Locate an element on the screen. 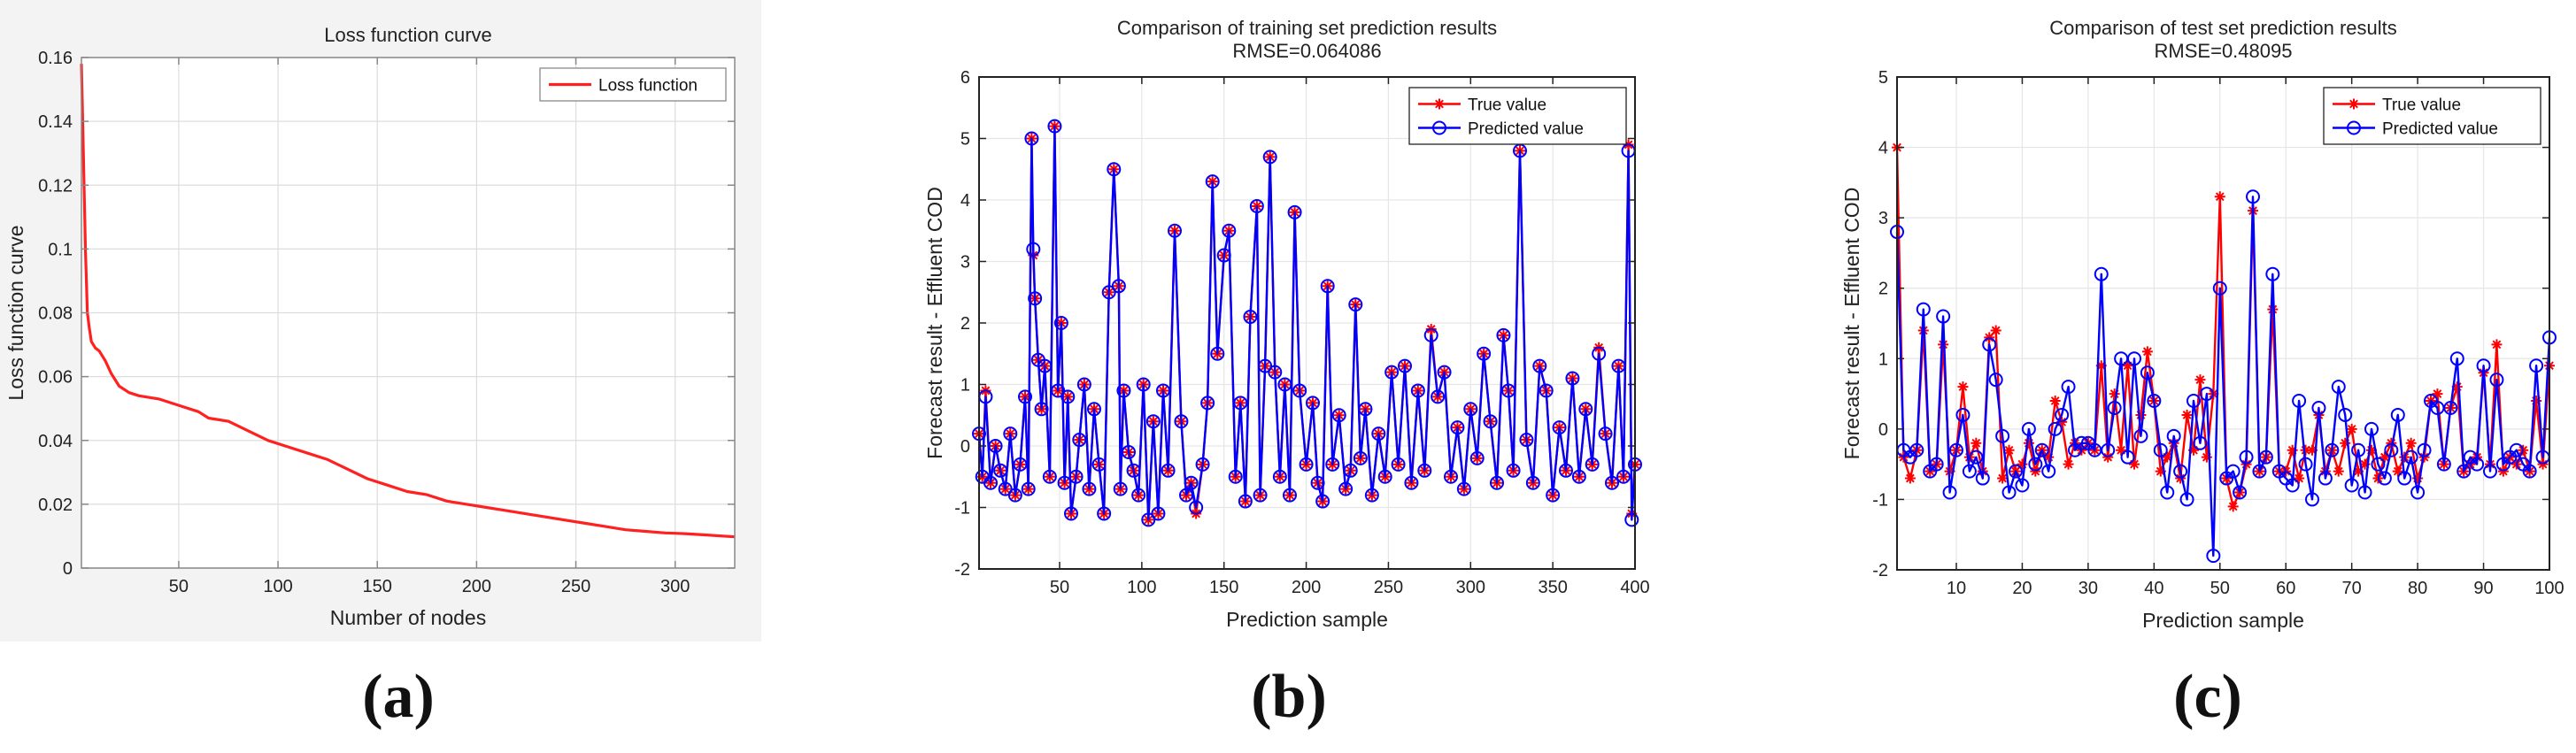  panel-label: (a) is located at coordinates (398, 697).